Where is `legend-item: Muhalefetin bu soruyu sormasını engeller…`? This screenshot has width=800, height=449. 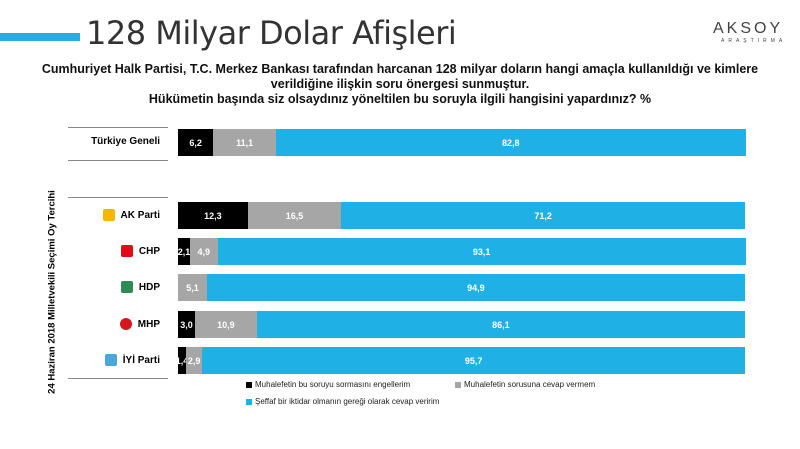
legend-item: Muhalefetin bu soruyu sormasını engeller… is located at coordinates (328, 384).